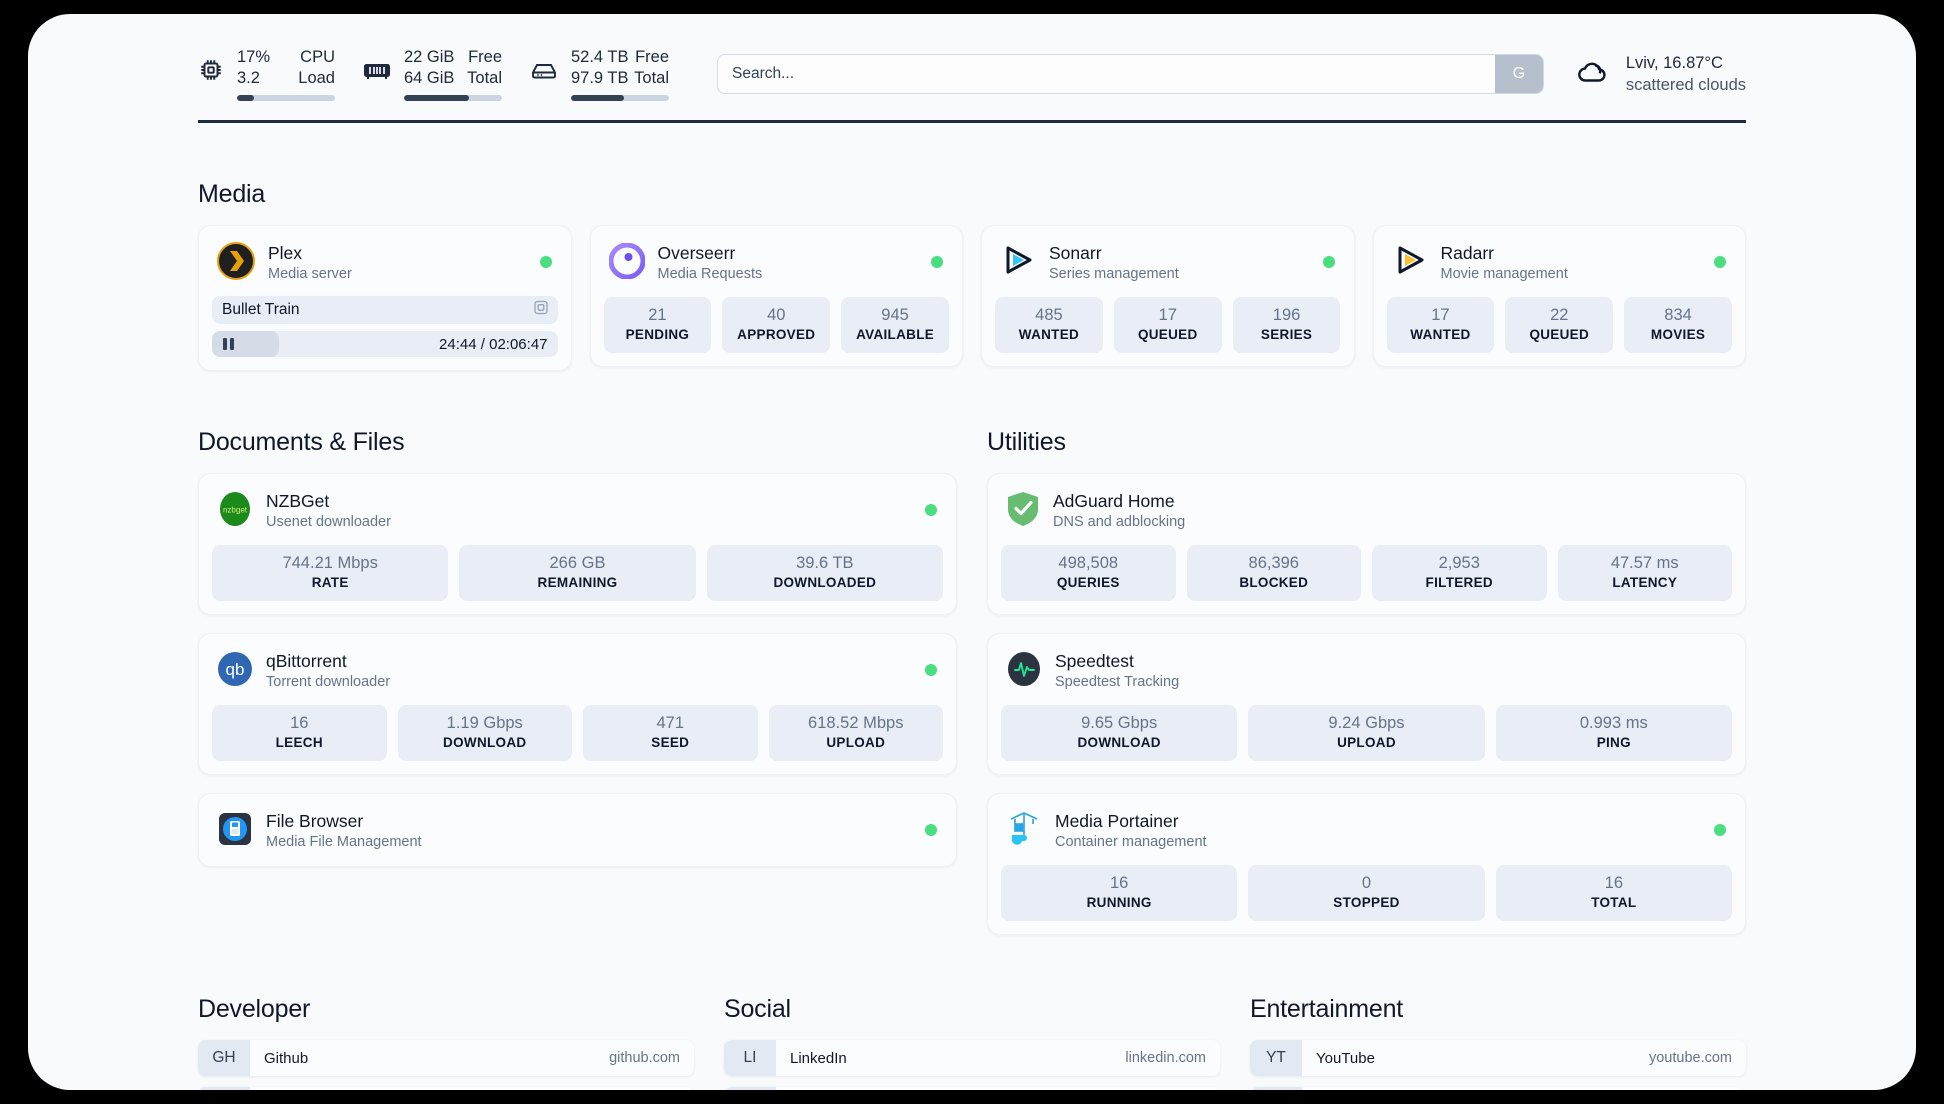  Describe the element at coordinates (1117, 681) in the screenshot. I see `speedtest-subtitle: Speedtest Tracking` at that location.